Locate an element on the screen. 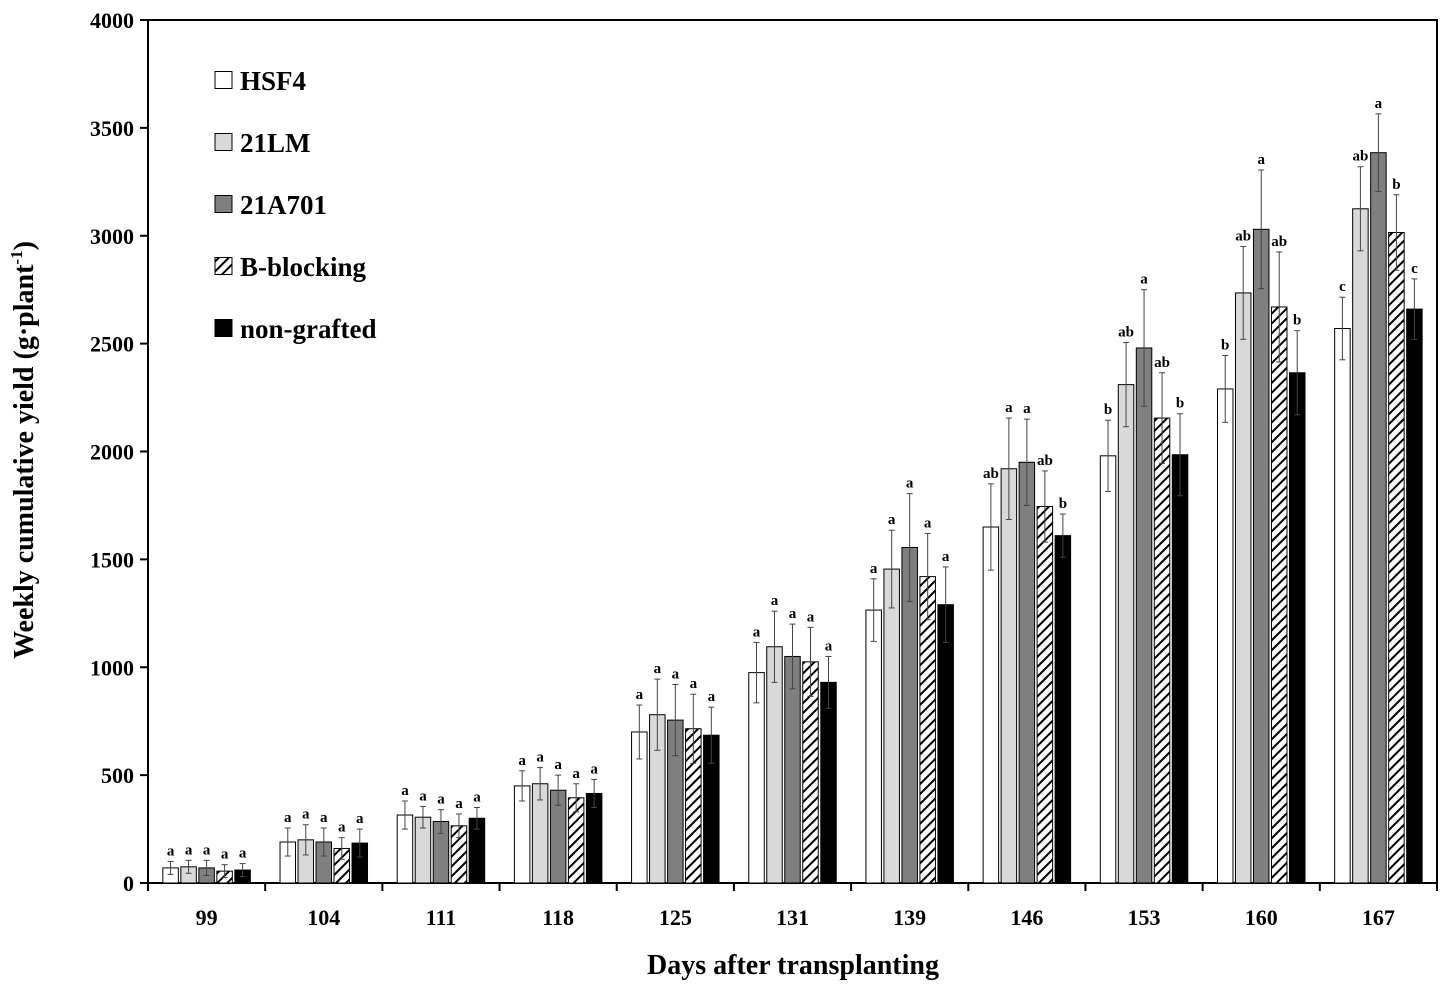  y-axis-title-sup: -1 is located at coordinates (16, 257).